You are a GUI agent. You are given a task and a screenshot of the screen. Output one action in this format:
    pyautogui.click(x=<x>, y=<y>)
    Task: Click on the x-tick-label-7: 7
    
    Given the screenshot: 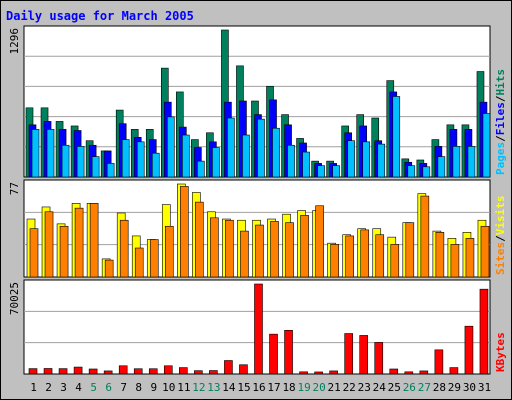 What is the action you would take?
    pyautogui.click(x=123, y=387)
    